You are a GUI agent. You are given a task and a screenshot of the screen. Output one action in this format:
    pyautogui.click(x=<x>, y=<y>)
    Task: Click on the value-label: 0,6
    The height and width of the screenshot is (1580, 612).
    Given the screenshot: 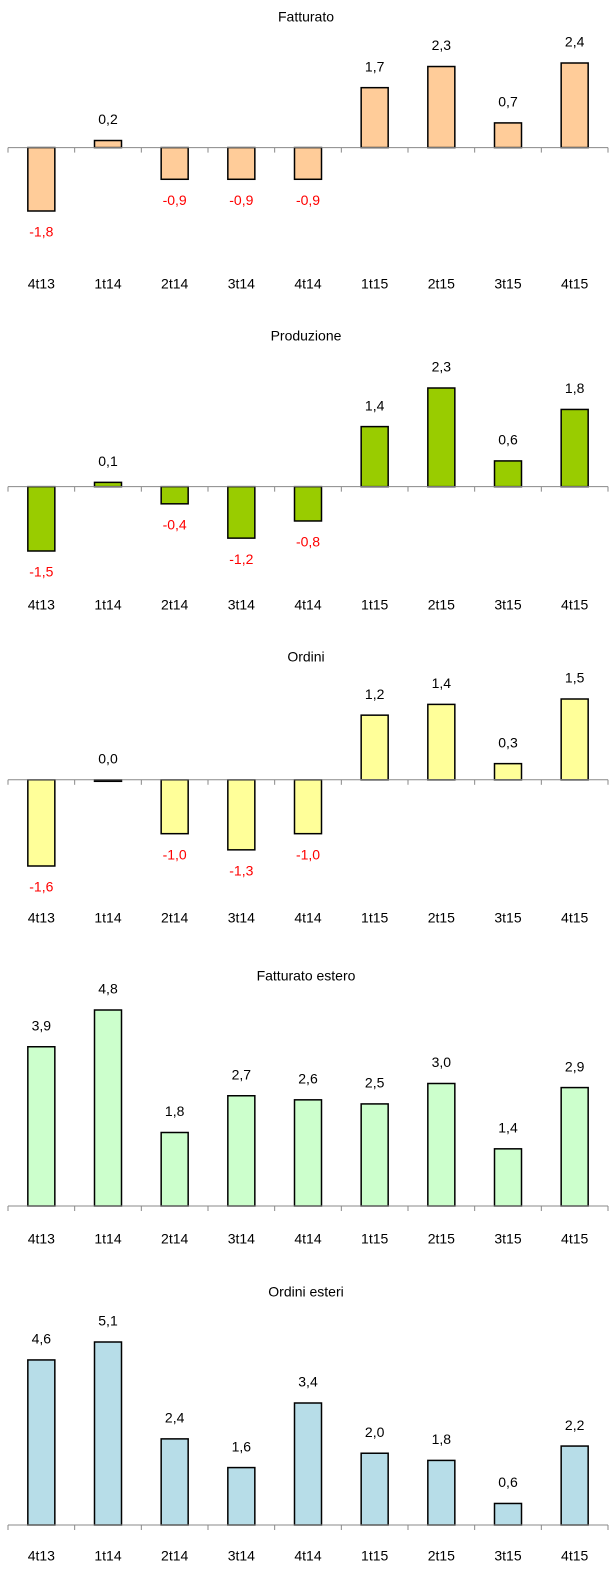 What is the action you would take?
    pyautogui.click(x=508, y=440)
    